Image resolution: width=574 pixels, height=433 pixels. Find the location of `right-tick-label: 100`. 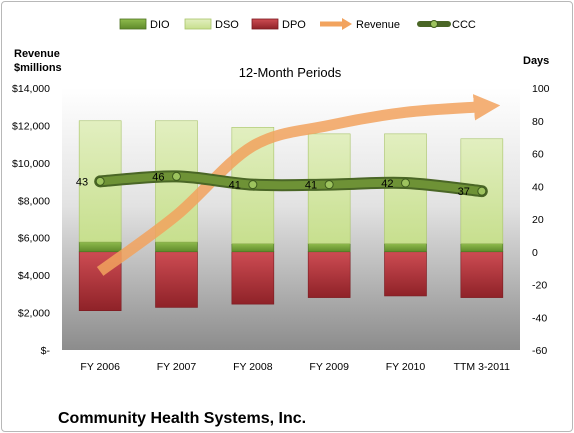

right-tick-label: 100 is located at coordinates (541, 89).